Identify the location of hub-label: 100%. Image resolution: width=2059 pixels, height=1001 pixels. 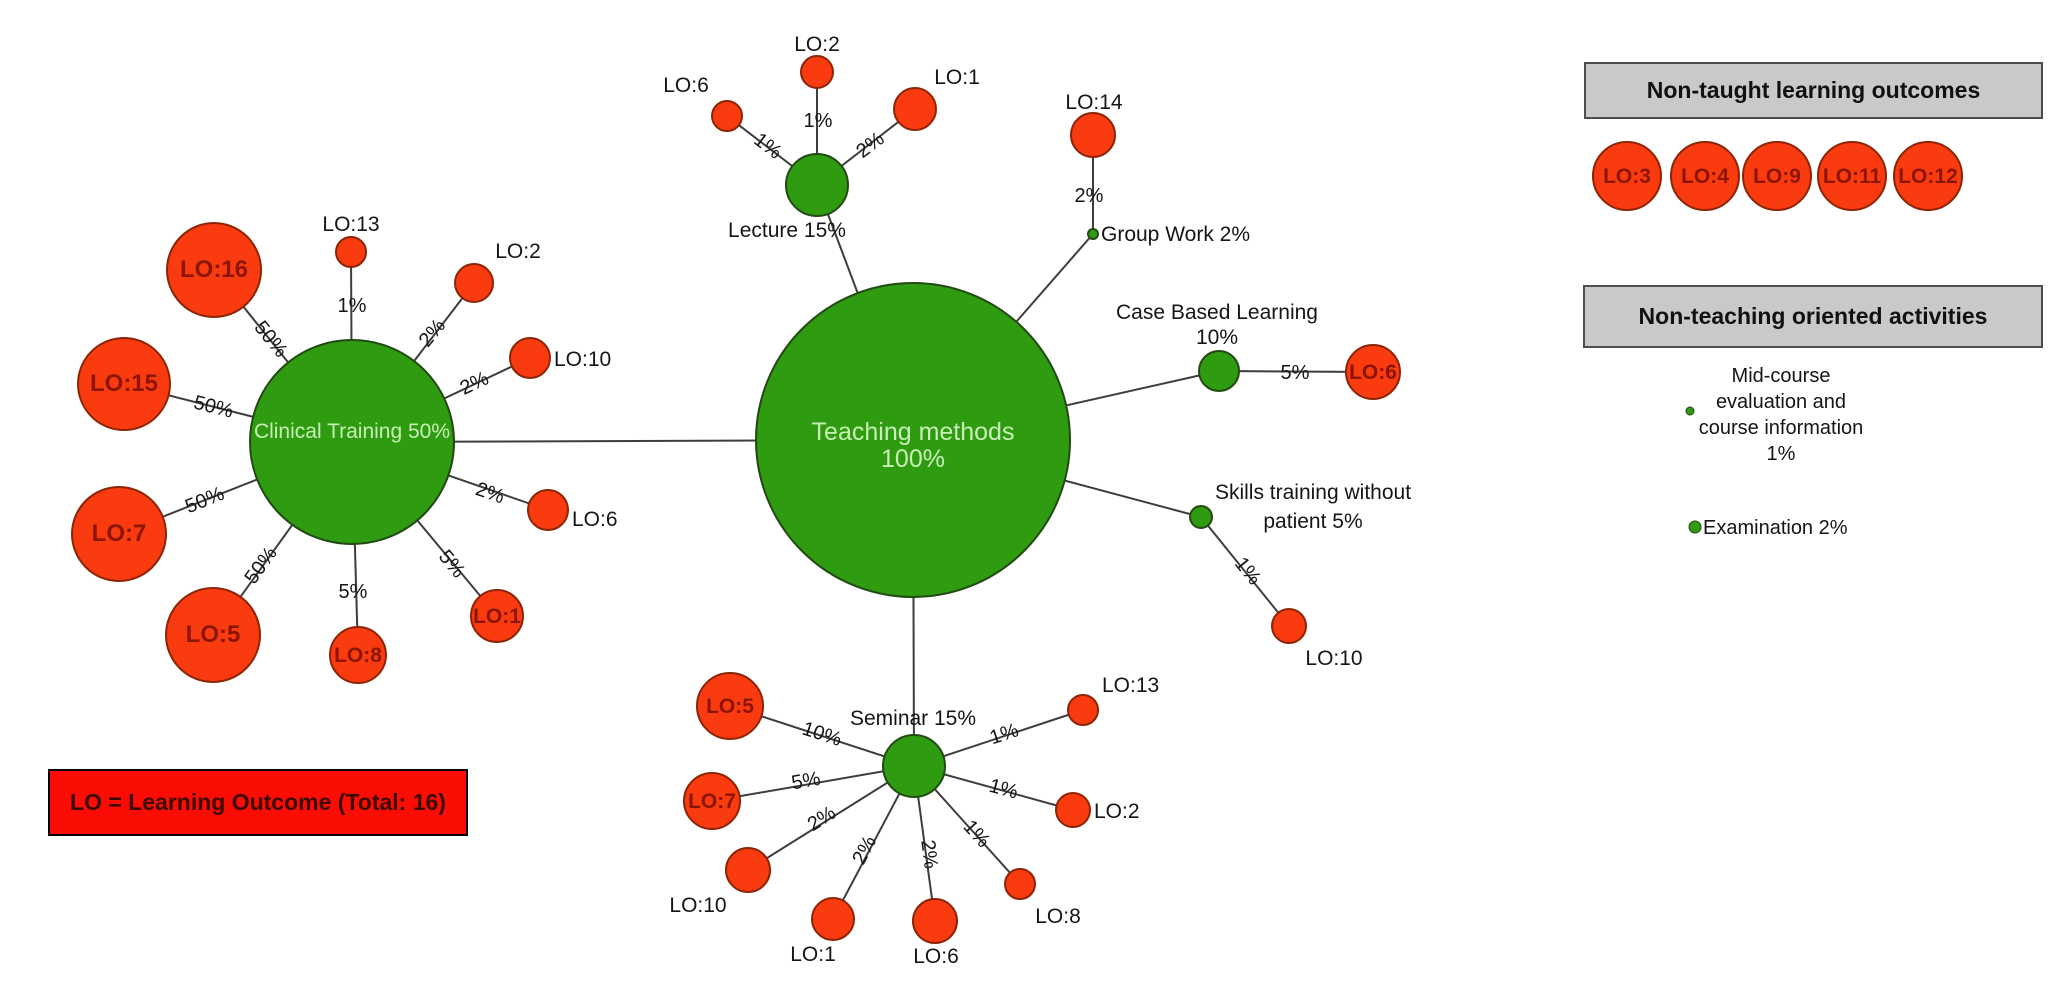
(913, 459).